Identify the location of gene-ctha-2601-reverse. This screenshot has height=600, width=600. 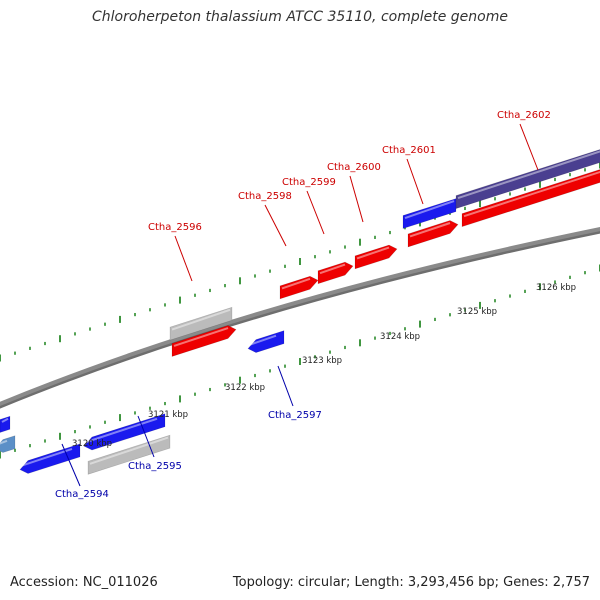
(429, 213).